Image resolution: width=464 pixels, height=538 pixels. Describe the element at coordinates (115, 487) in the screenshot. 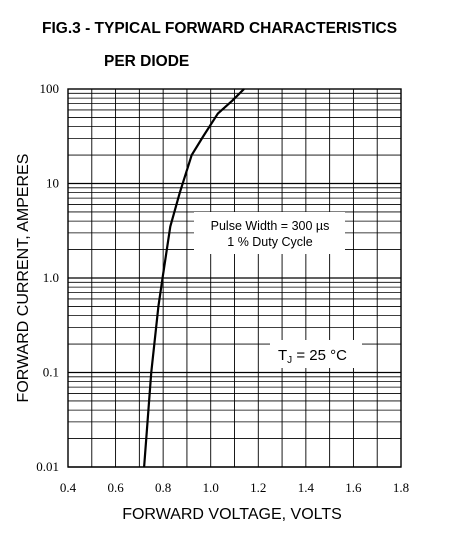

I see `x-tick-label: 0.6` at that location.